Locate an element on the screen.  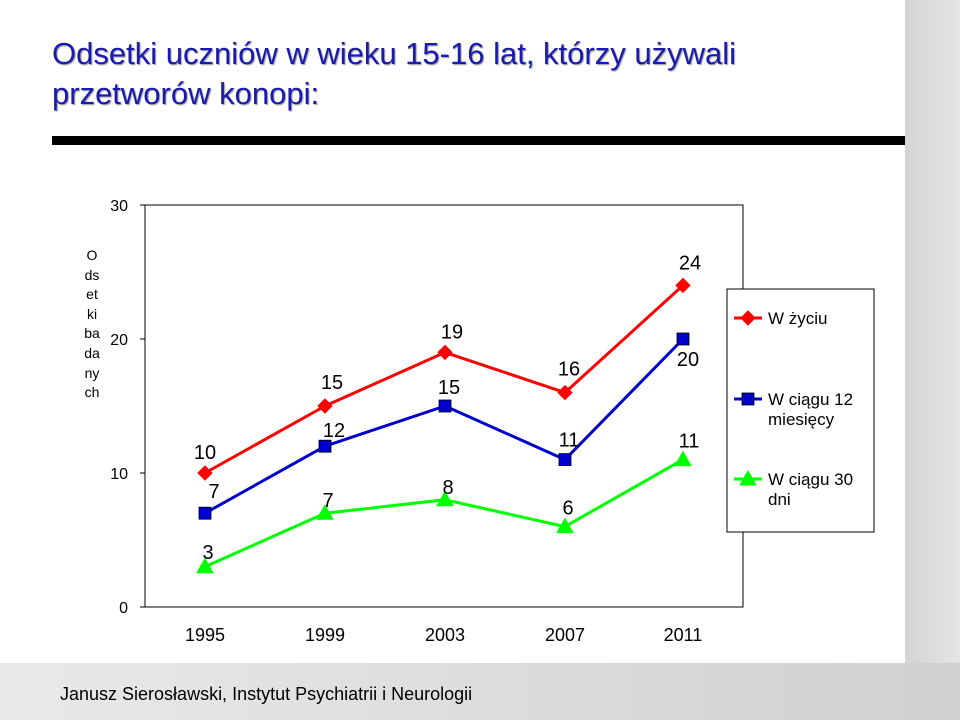
data-label: 20 is located at coordinates (688, 360).